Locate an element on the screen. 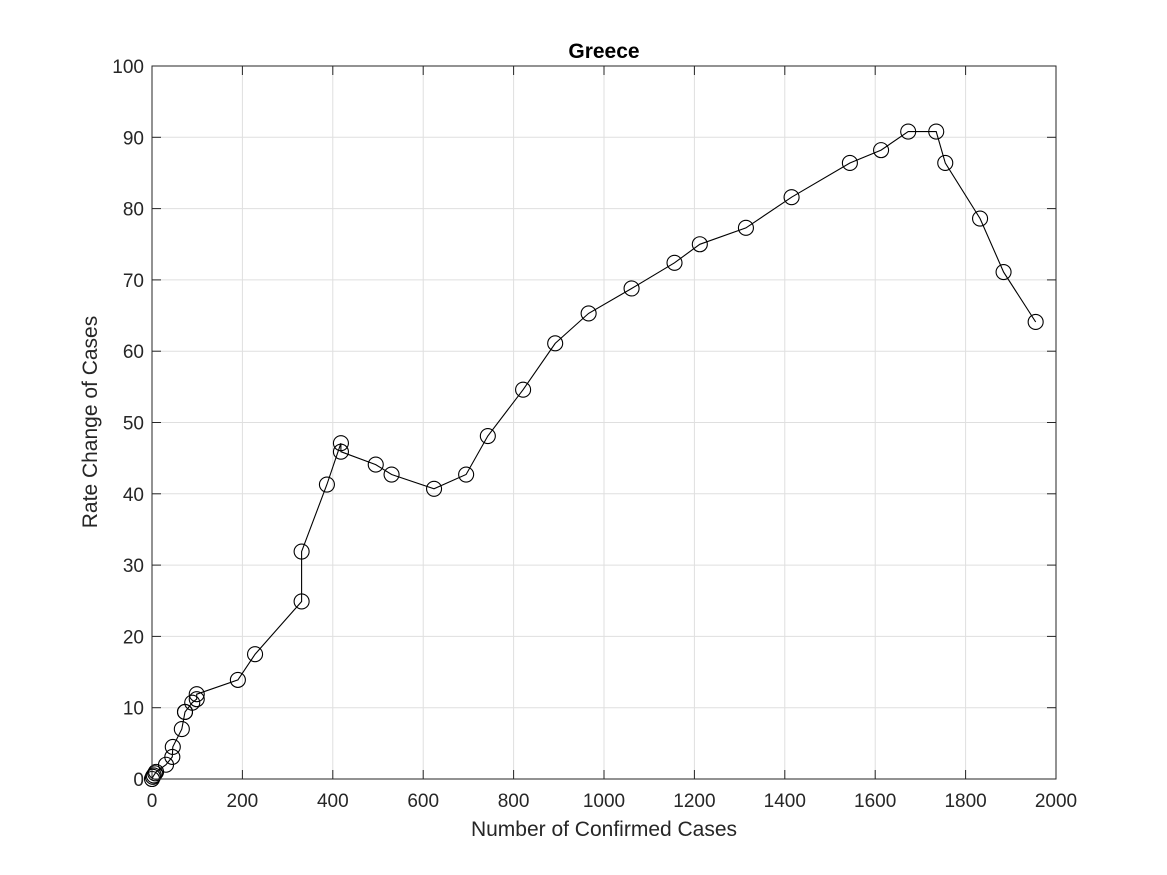 The height and width of the screenshot is (875, 1167). x-tick-label: 1600 is located at coordinates (875, 801).